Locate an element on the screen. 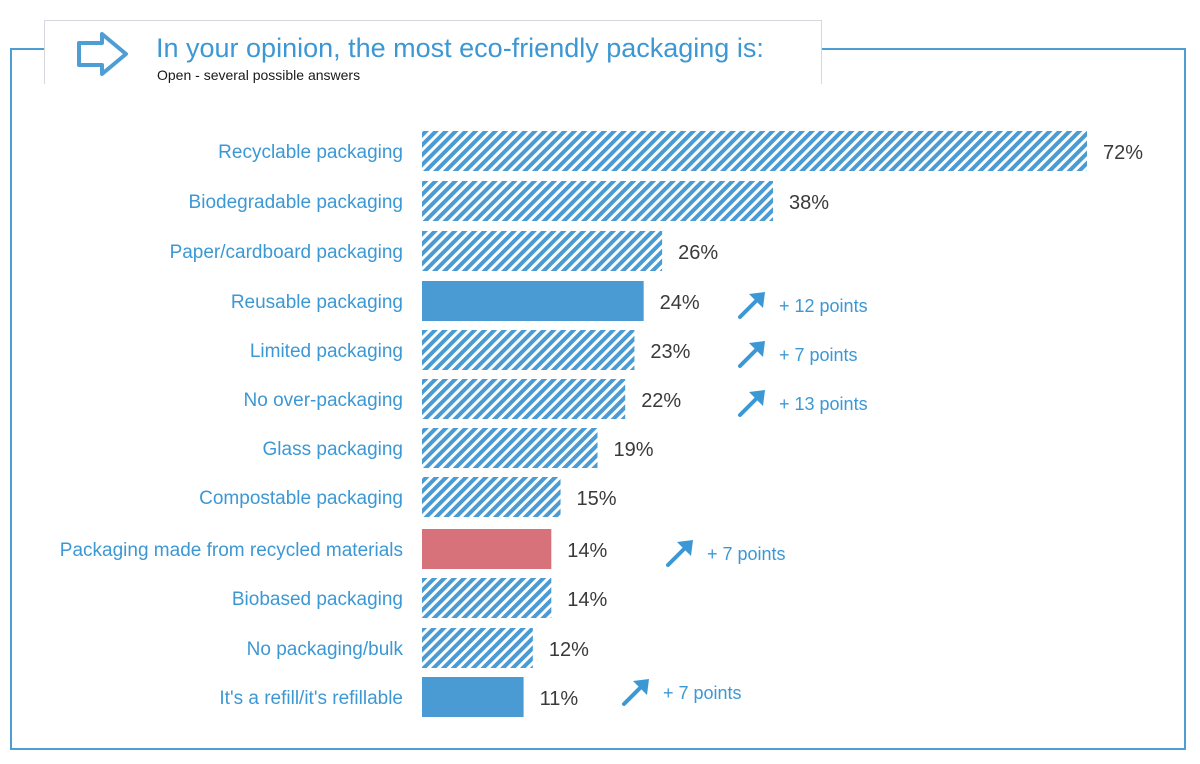  category-label: Reusable packaging is located at coordinates (317, 302).